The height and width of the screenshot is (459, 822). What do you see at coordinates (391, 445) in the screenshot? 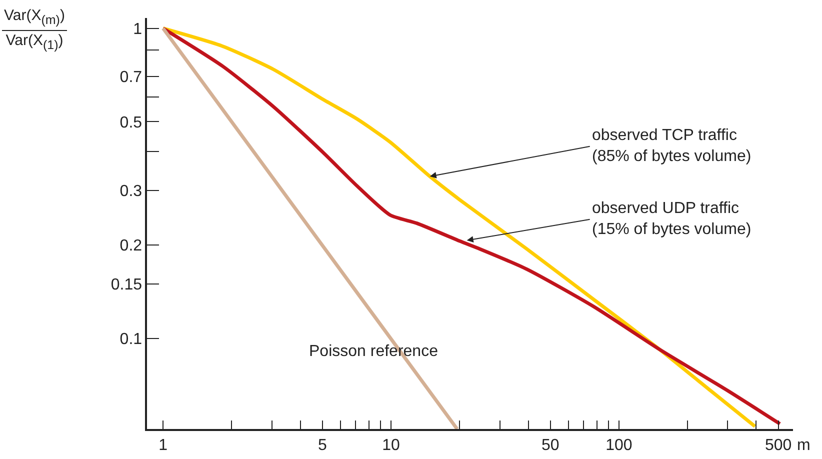
I see `x-tick-label: 10` at bounding box center [391, 445].